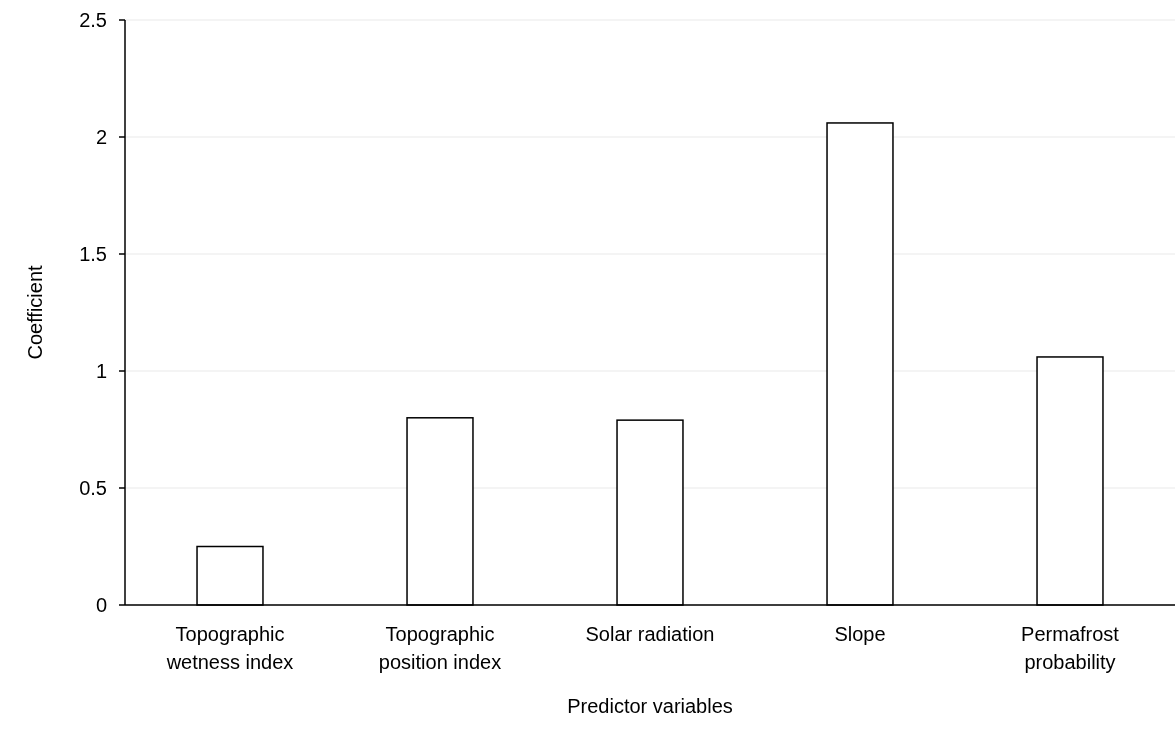 Image resolution: width=1175 pixels, height=737 pixels. What do you see at coordinates (93, 20) in the screenshot?
I see `y-tick-label: 2.5` at bounding box center [93, 20].